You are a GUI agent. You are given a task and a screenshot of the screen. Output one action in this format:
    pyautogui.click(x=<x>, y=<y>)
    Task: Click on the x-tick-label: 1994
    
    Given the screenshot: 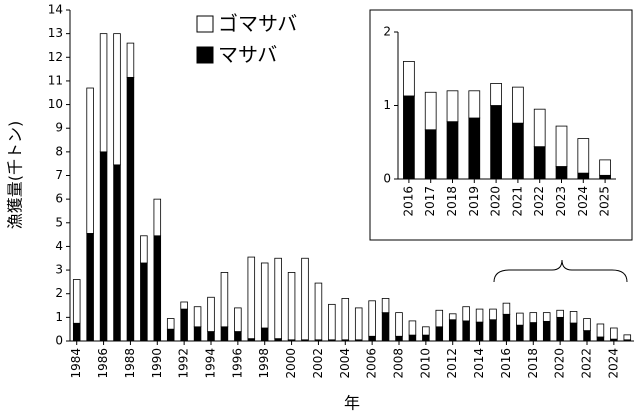 What is the action you would take?
    pyautogui.click(x=211, y=363)
    